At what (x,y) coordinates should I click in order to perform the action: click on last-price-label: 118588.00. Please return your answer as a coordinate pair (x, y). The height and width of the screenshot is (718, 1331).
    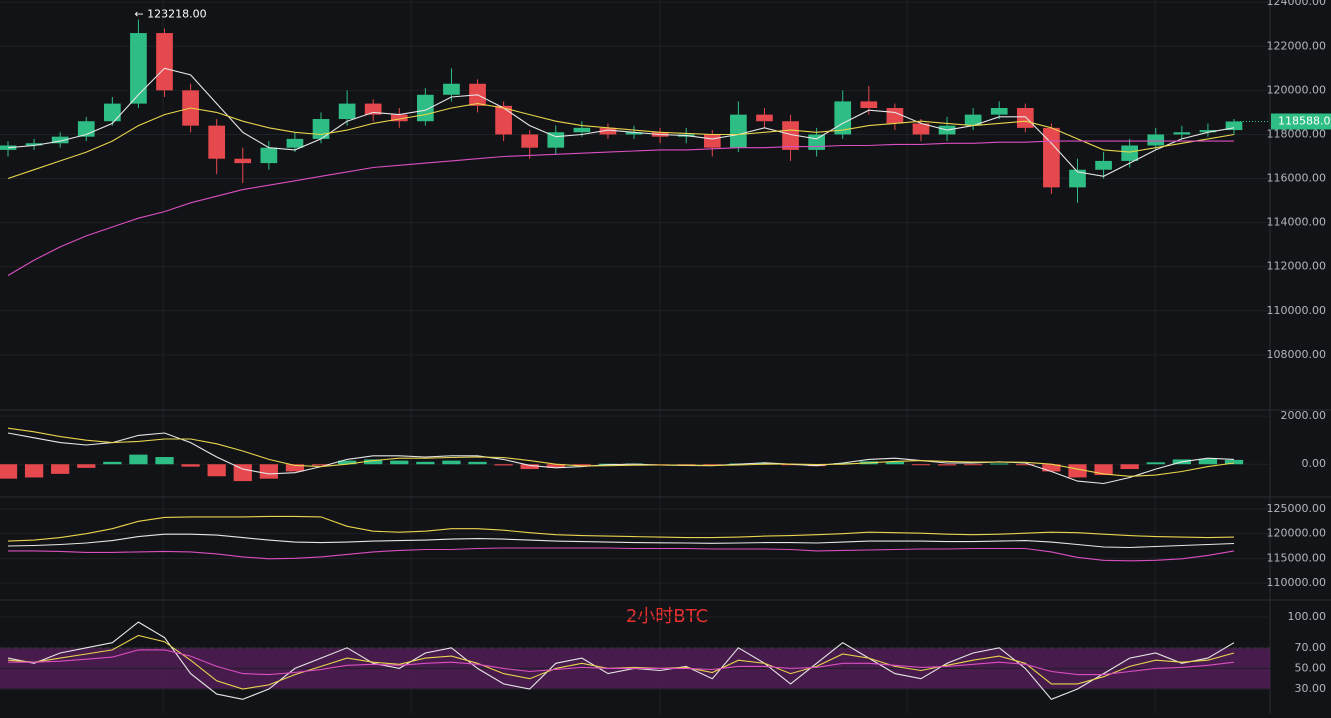
    Looking at the image, I should click on (1304, 121).